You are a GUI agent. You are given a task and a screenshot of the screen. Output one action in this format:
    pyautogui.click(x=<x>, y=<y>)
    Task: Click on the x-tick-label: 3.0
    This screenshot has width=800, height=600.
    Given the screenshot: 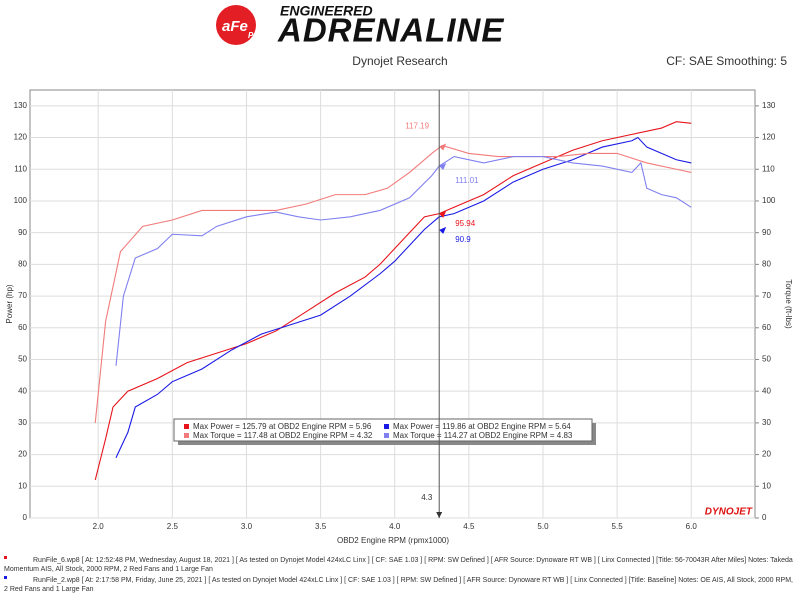 What is the action you would take?
    pyautogui.click(x=247, y=526)
    